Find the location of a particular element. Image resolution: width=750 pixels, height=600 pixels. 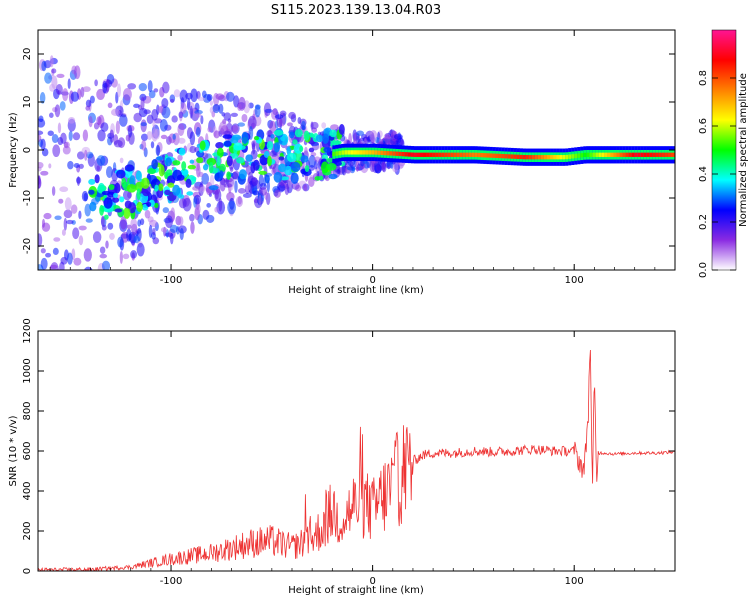

snr-x-tick-label: 100 is located at coordinates (574, 581).